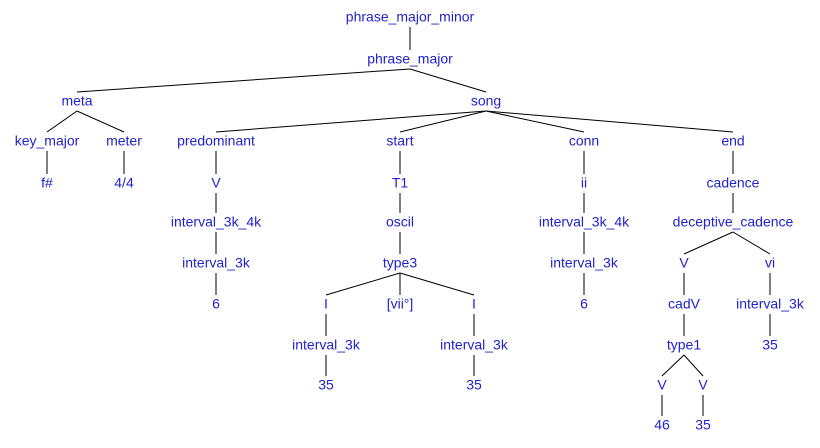 The width and height of the screenshot is (820, 448). What do you see at coordinates (400, 222) in the screenshot?
I see `tree-node-oscil: oscil` at bounding box center [400, 222].